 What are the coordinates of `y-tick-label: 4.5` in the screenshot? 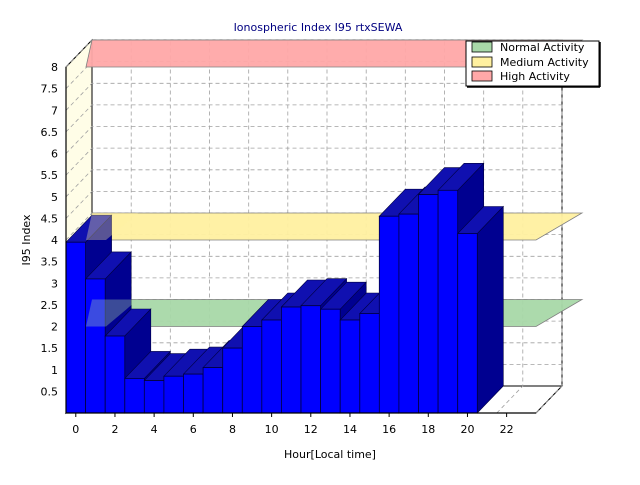 It's located at (50, 218).